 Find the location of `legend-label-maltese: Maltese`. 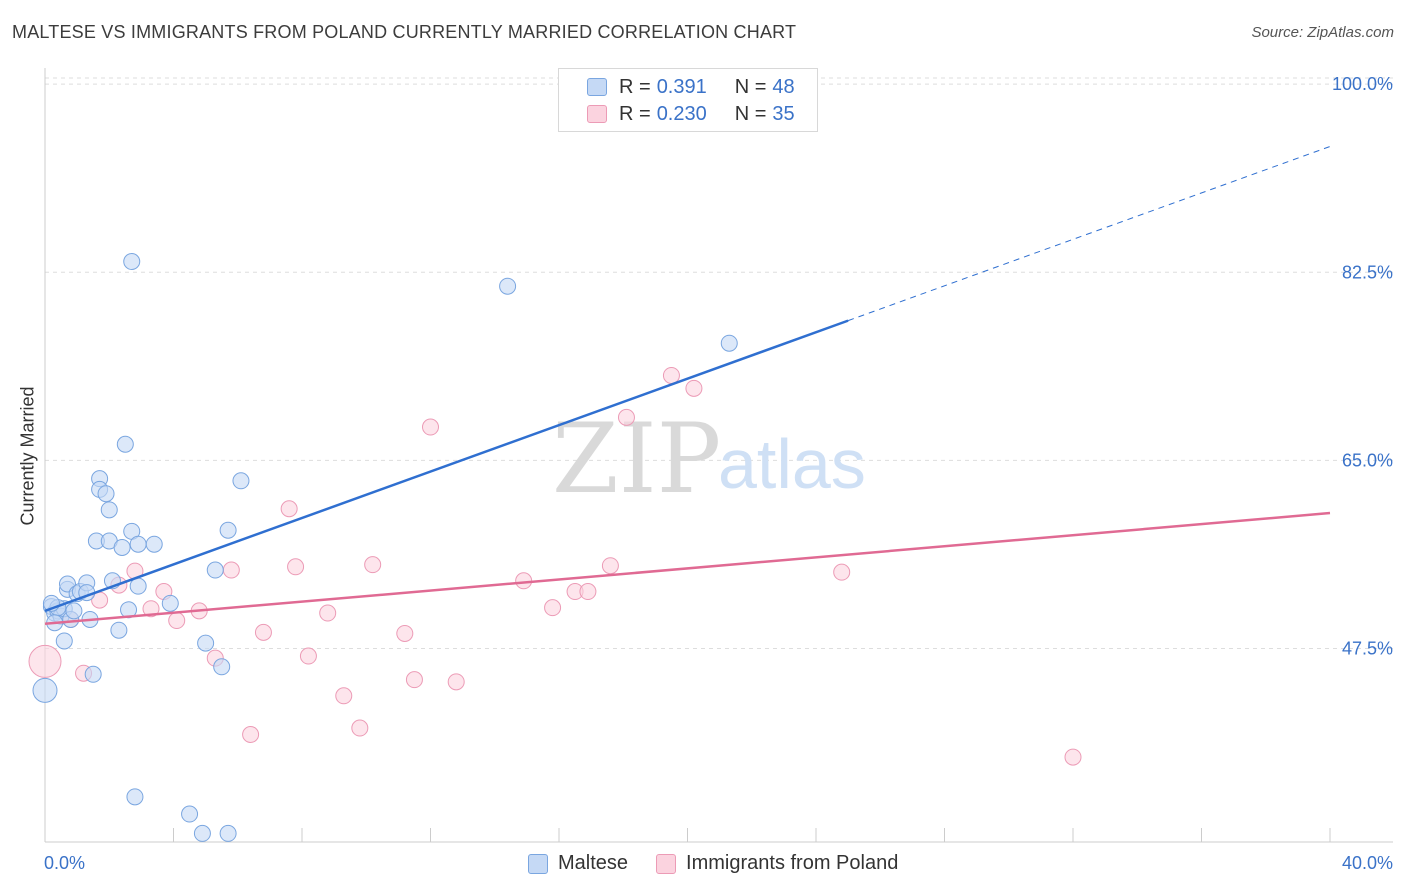

legend-label-maltese: Maltese is located at coordinates (593, 863).